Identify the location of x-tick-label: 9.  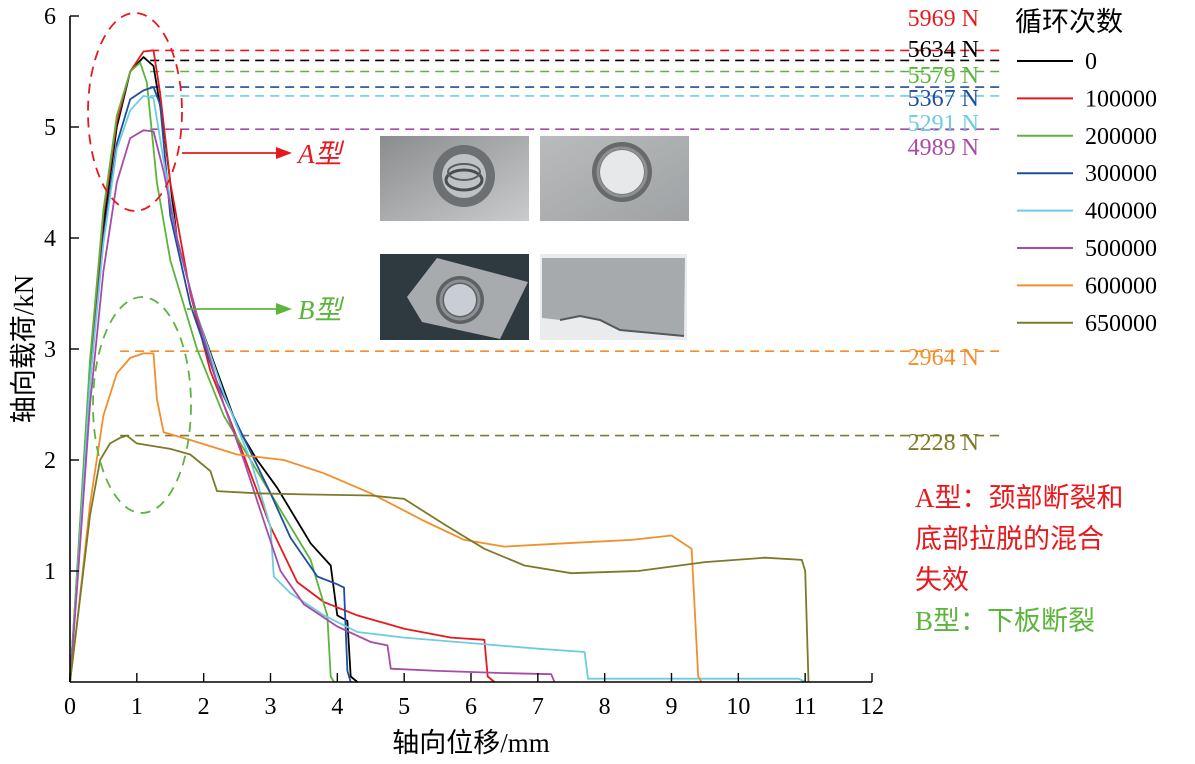
(672, 707).